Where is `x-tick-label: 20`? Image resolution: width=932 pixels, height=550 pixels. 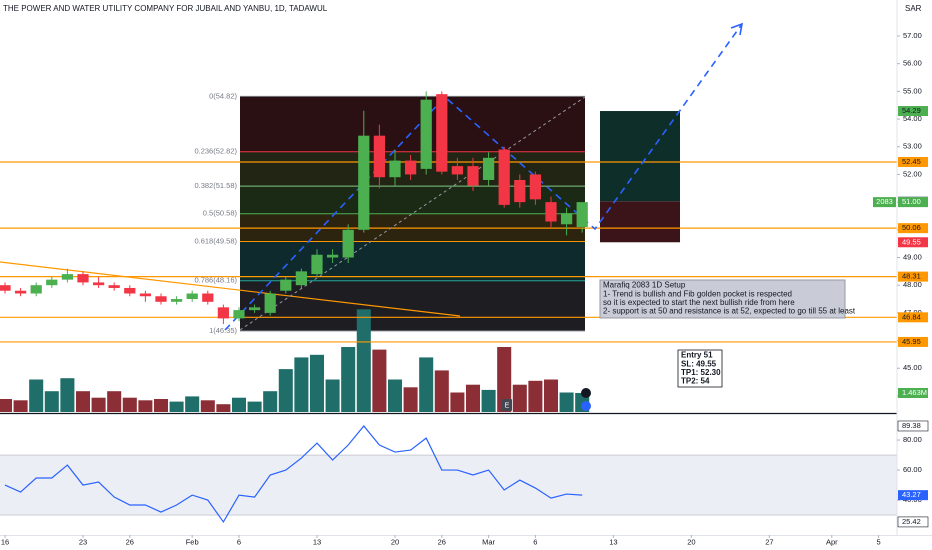
x-tick-label: 20 is located at coordinates (691, 541).